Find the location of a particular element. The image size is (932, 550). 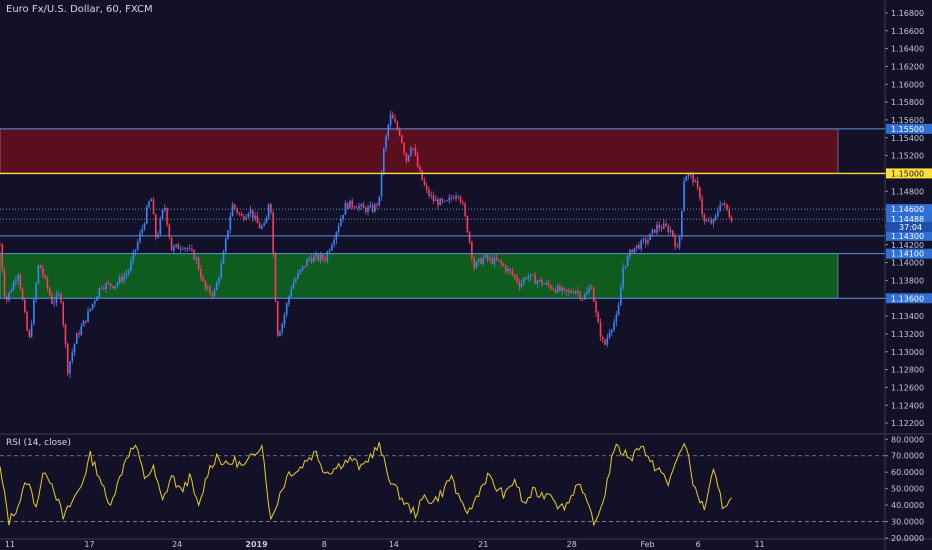

price-level-label: 1.14488 is located at coordinates (907, 219).